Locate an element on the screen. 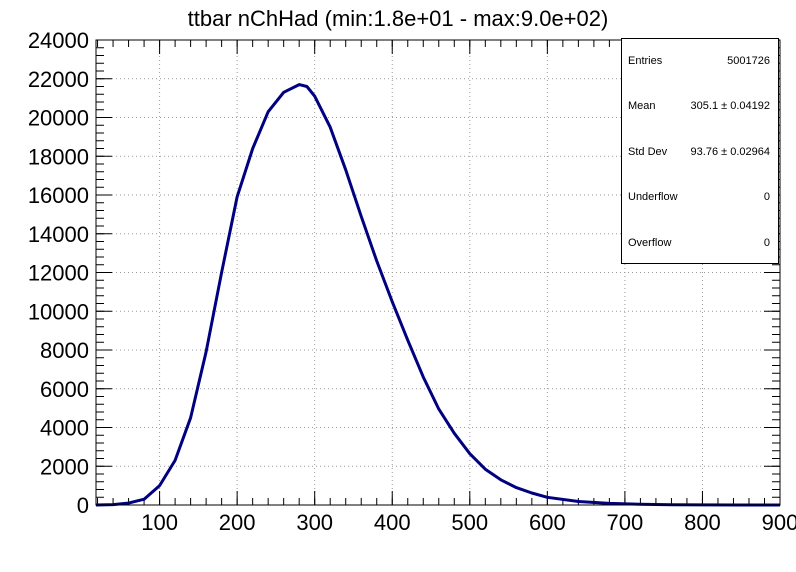 The image size is (796, 572). y-tick-label: 22000 is located at coordinates (58, 79).